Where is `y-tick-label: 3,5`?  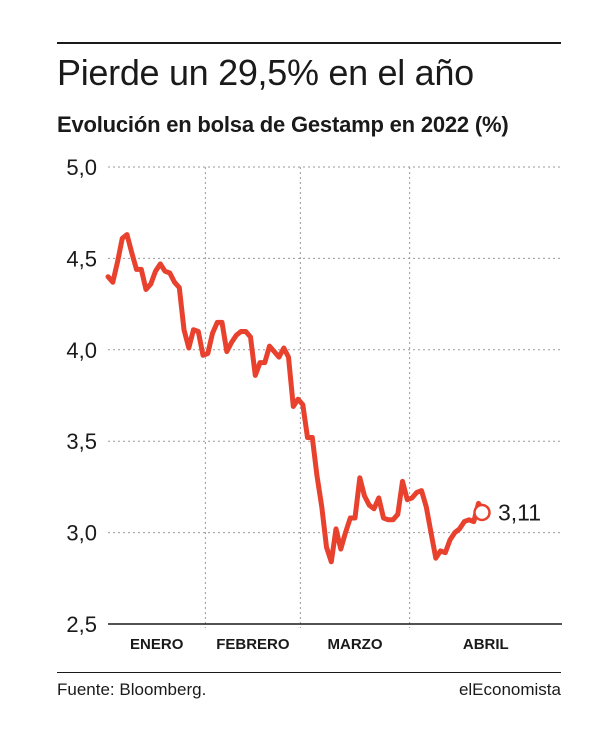
y-tick-label: 3,5 is located at coordinates (81, 441).